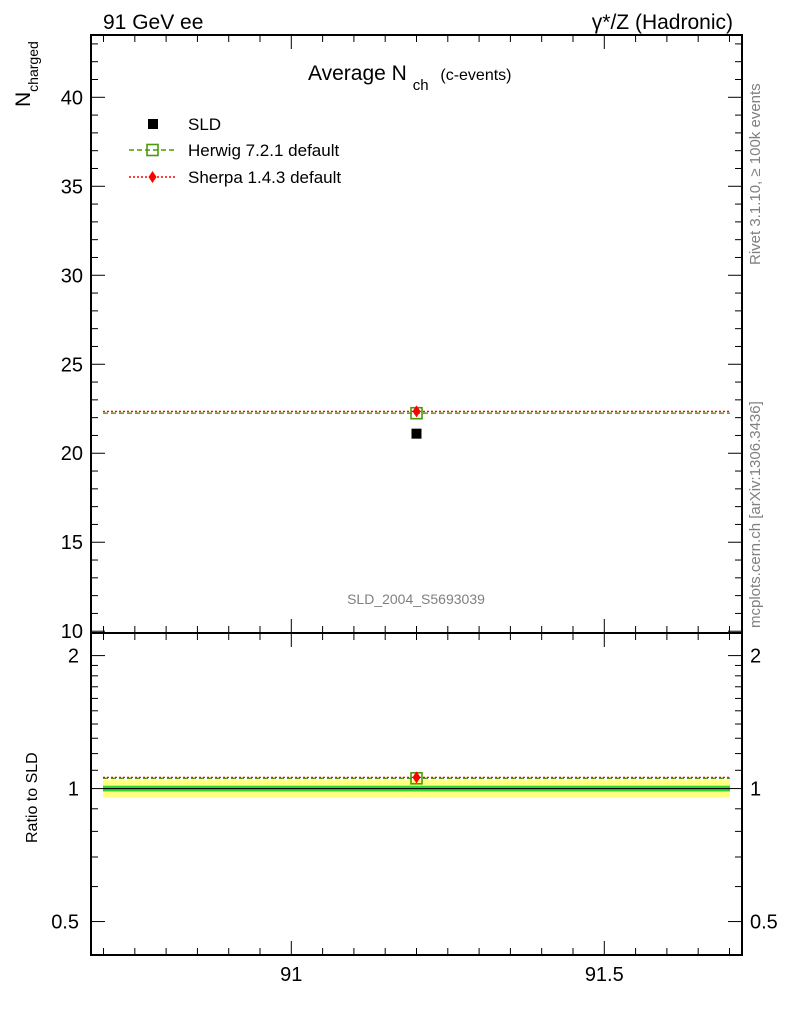 The width and height of the screenshot is (786, 1024). What do you see at coordinates (152, 150) in the screenshot?
I see `legend-herwig-marker` at bounding box center [152, 150].